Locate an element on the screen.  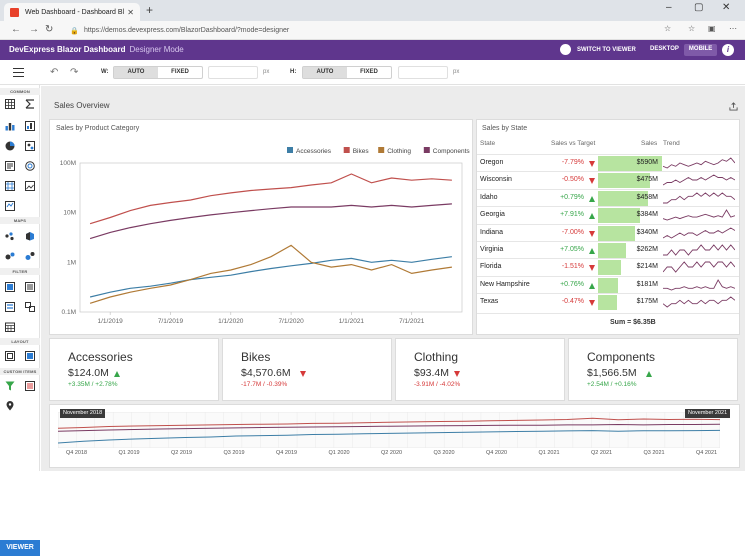
maximize-icon: ▢ is located at coordinates (699, 7).